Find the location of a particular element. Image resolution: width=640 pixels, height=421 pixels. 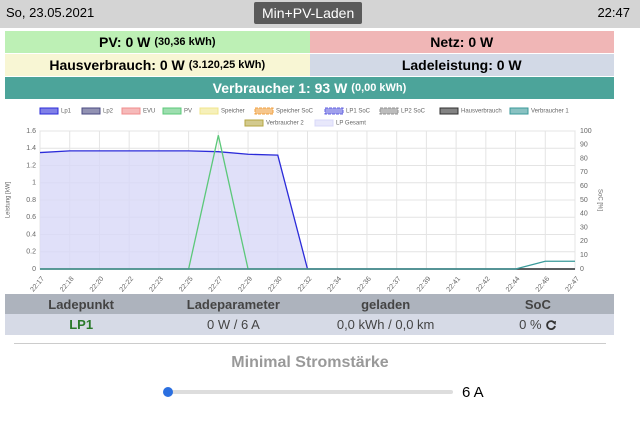

legend-label: Verbraucher 2 is located at coordinates (285, 124).